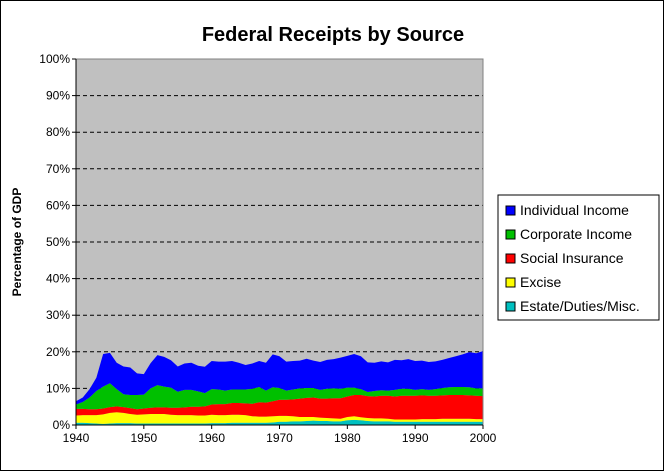 Image resolution: width=664 pixels, height=475 pixels. What do you see at coordinates (580, 306) in the screenshot?
I see `legend-label-estate-duties-misc: Estate/Duties/Misc.` at bounding box center [580, 306].